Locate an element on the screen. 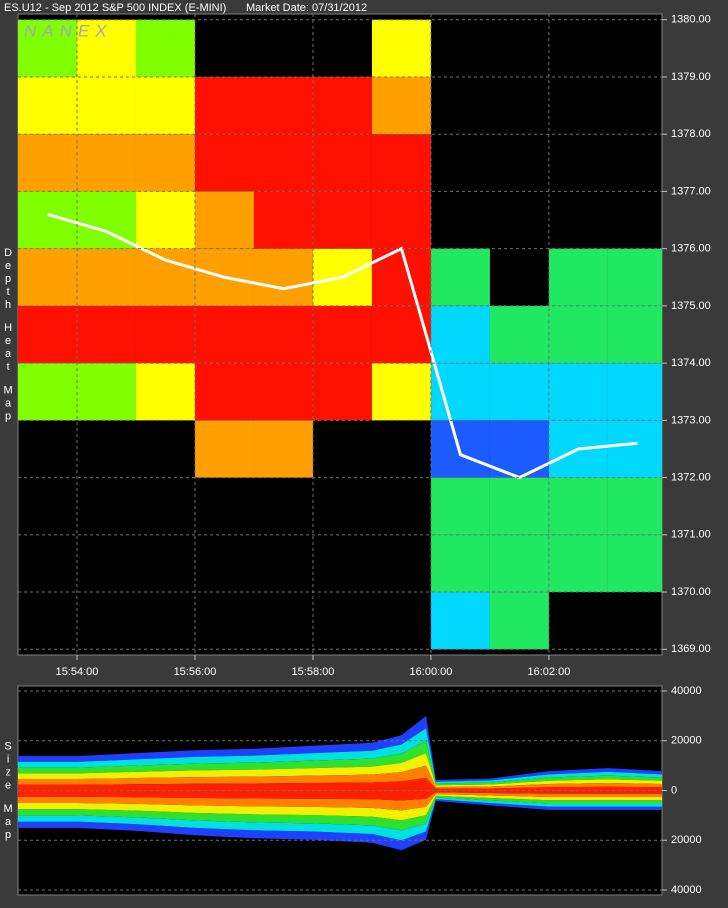  side-label: Heat is located at coordinates (8, 348).